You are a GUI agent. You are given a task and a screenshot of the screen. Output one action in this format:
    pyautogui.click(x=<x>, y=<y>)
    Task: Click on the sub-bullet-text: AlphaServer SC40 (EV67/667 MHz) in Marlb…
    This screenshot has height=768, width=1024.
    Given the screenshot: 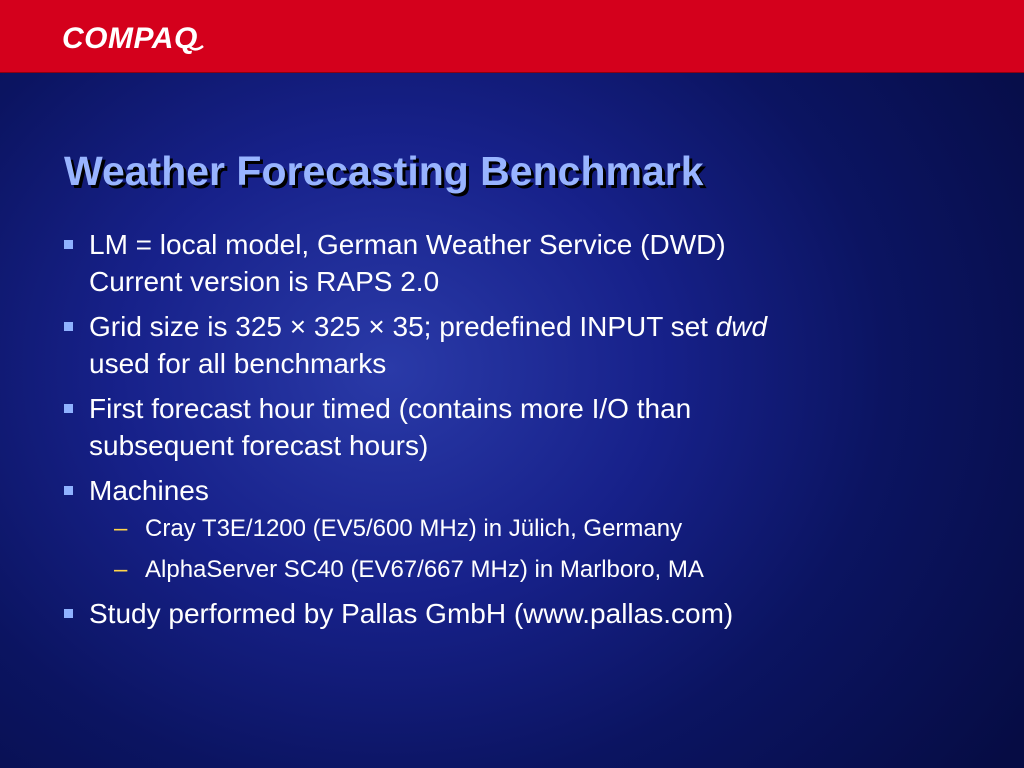 What is the action you would take?
    pyautogui.click(x=424, y=569)
    